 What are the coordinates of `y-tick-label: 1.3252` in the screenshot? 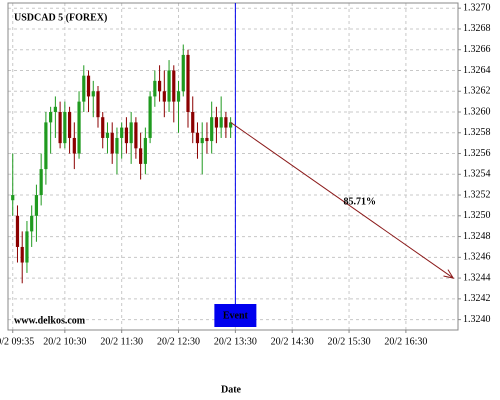 It's located at (477, 194).